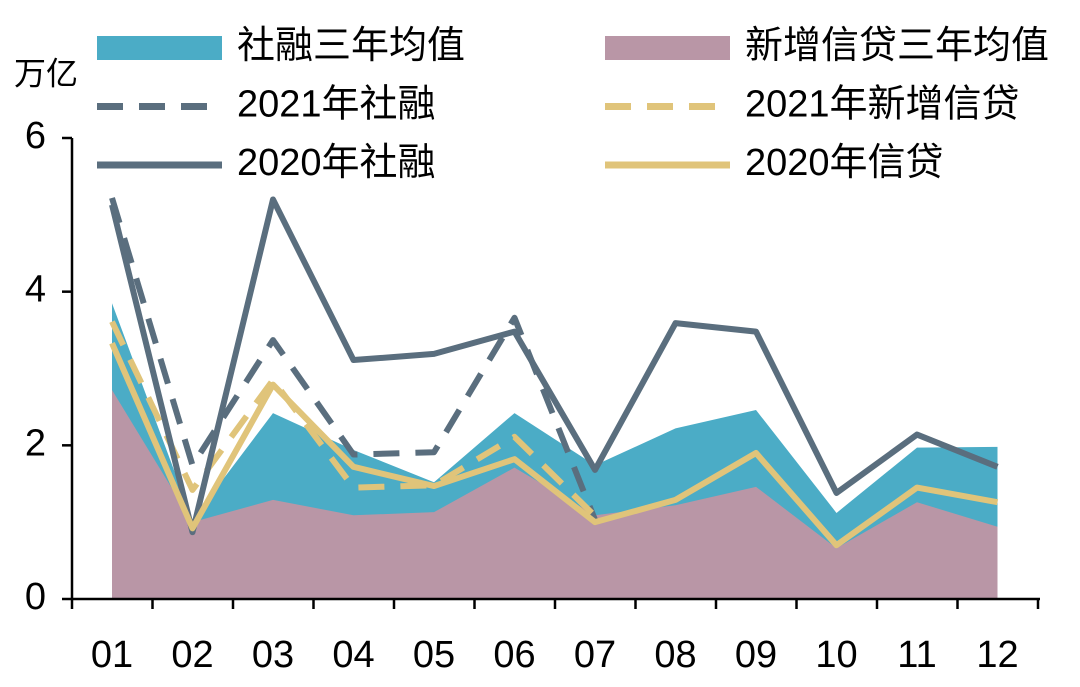 This screenshot has height=687, width=1080. What do you see at coordinates (112, 655) in the screenshot?
I see `x-tick-label: 01` at bounding box center [112, 655].